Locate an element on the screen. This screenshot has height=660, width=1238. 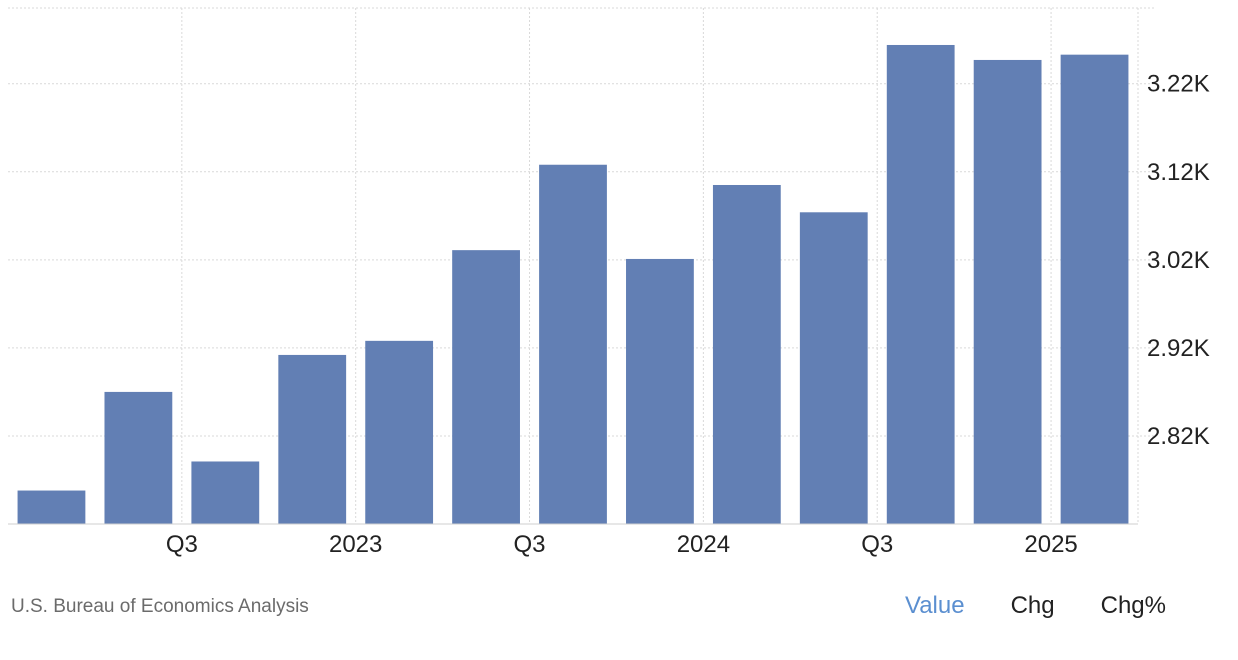
view-tabs: Value Chg Chg% is located at coordinates (1012, 606).